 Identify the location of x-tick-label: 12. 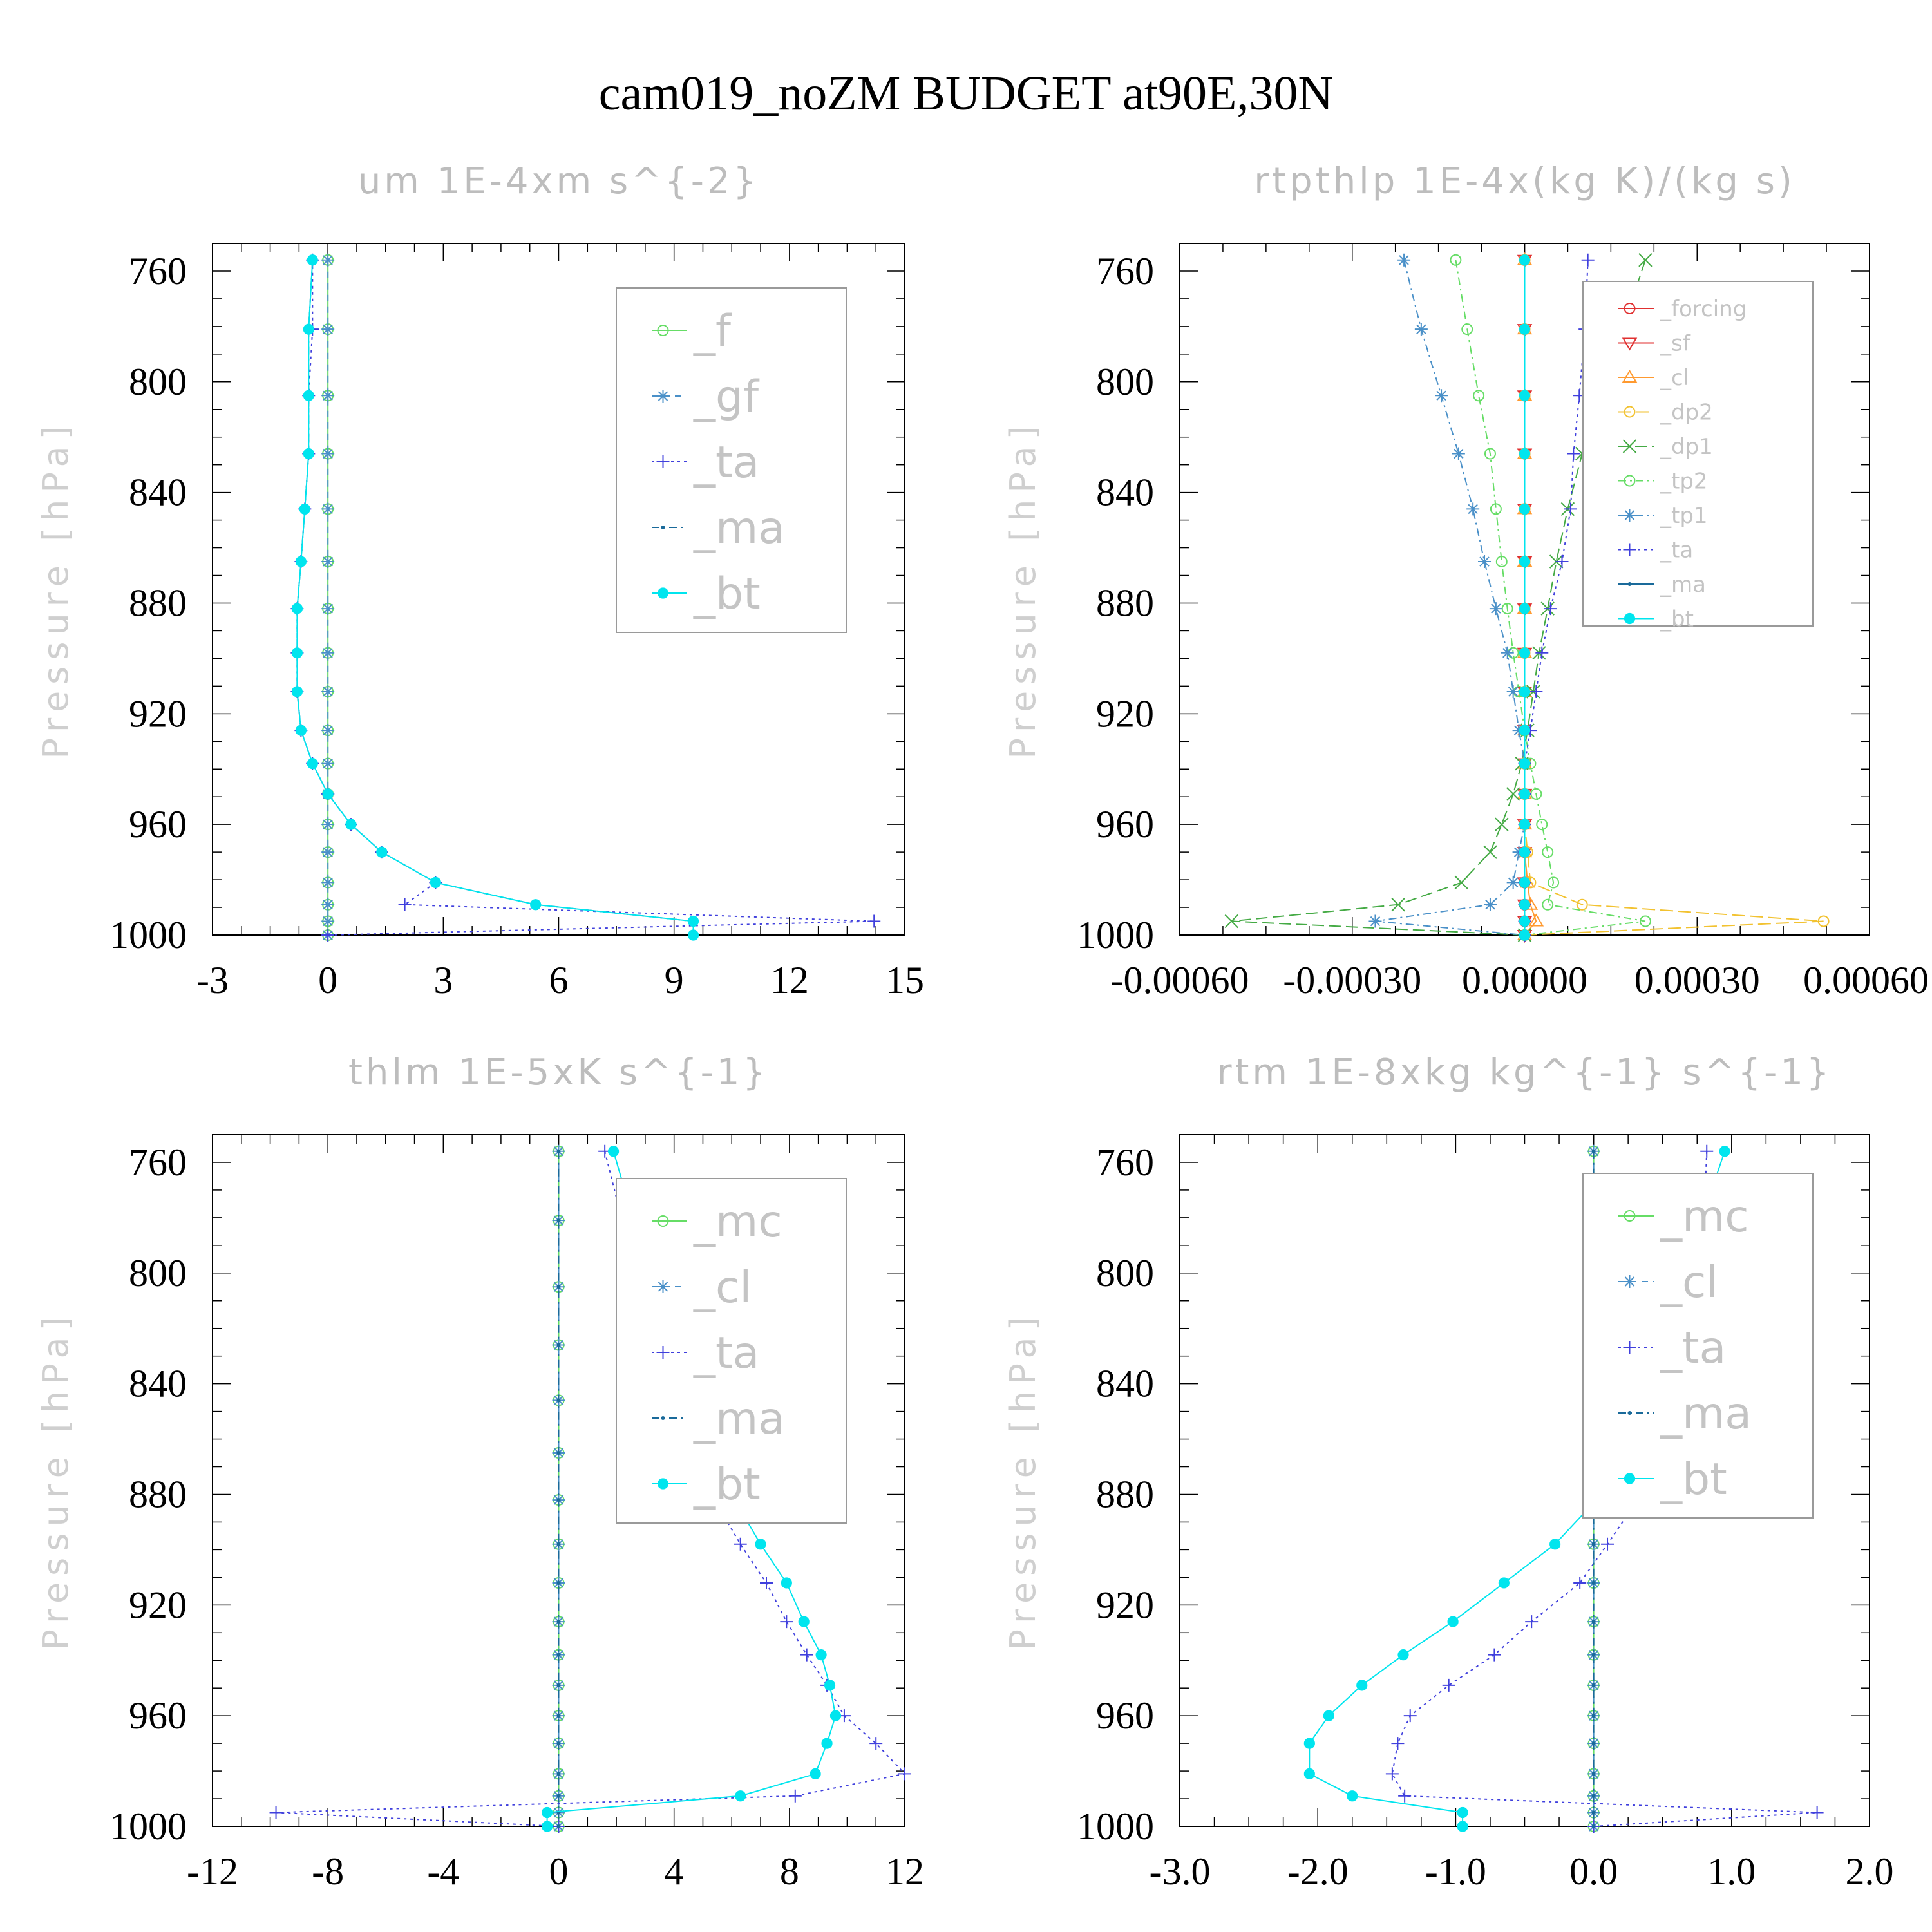
(789, 980).